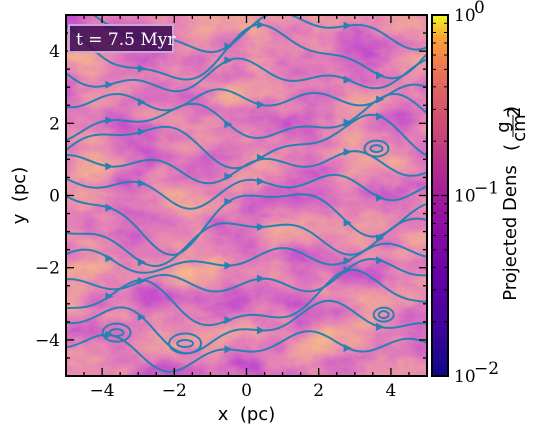 The width and height of the screenshot is (533, 434). I want to click on y-tick-label: 2, so click(54, 124).